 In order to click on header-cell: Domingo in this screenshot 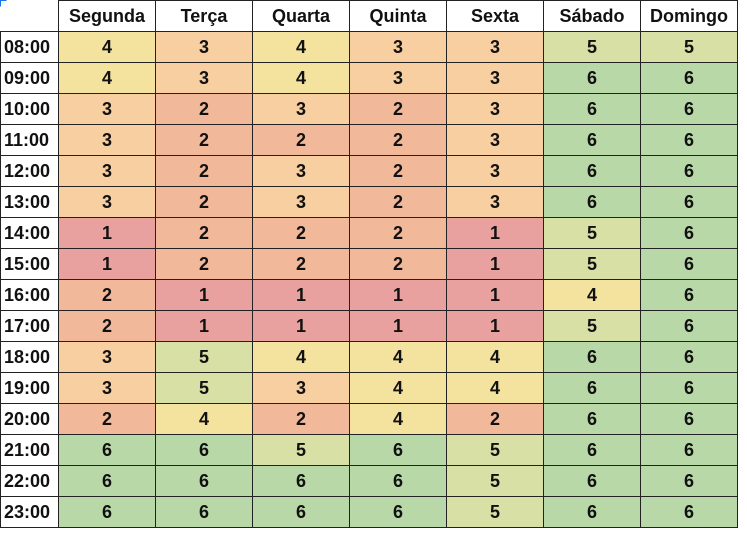, I will do `click(689, 16)`.